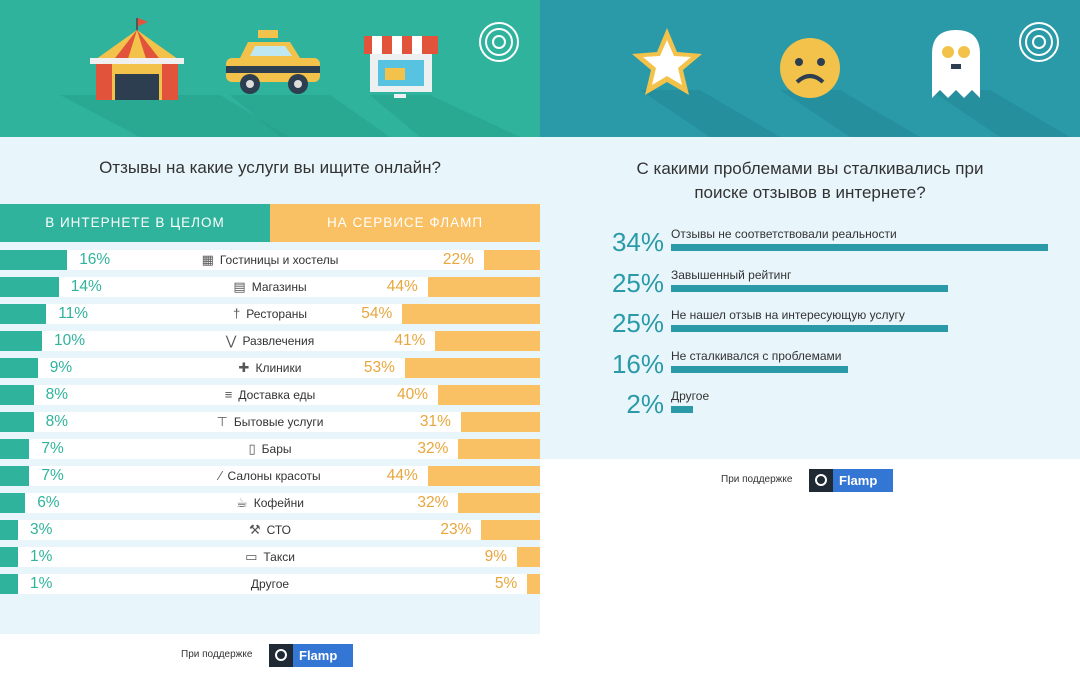 The height and width of the screenshot is (676, 1080). I want to click on value-label-flamp: 31%, so click(435, 421).